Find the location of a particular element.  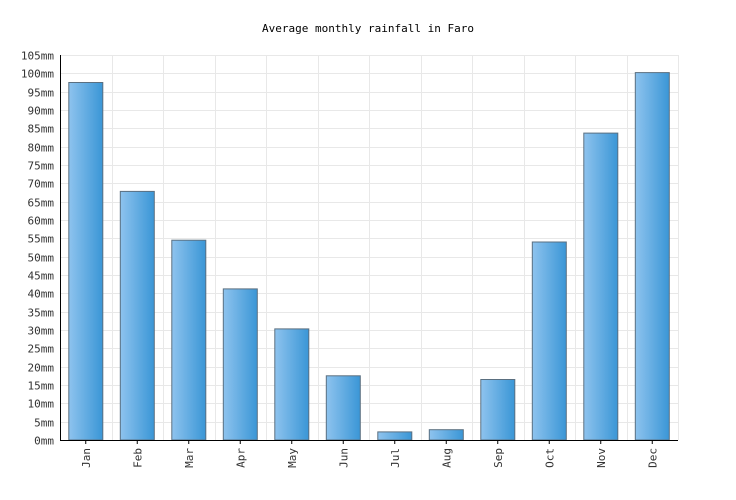

y-tick-label: 70mm is located at coordinates (41, 184).